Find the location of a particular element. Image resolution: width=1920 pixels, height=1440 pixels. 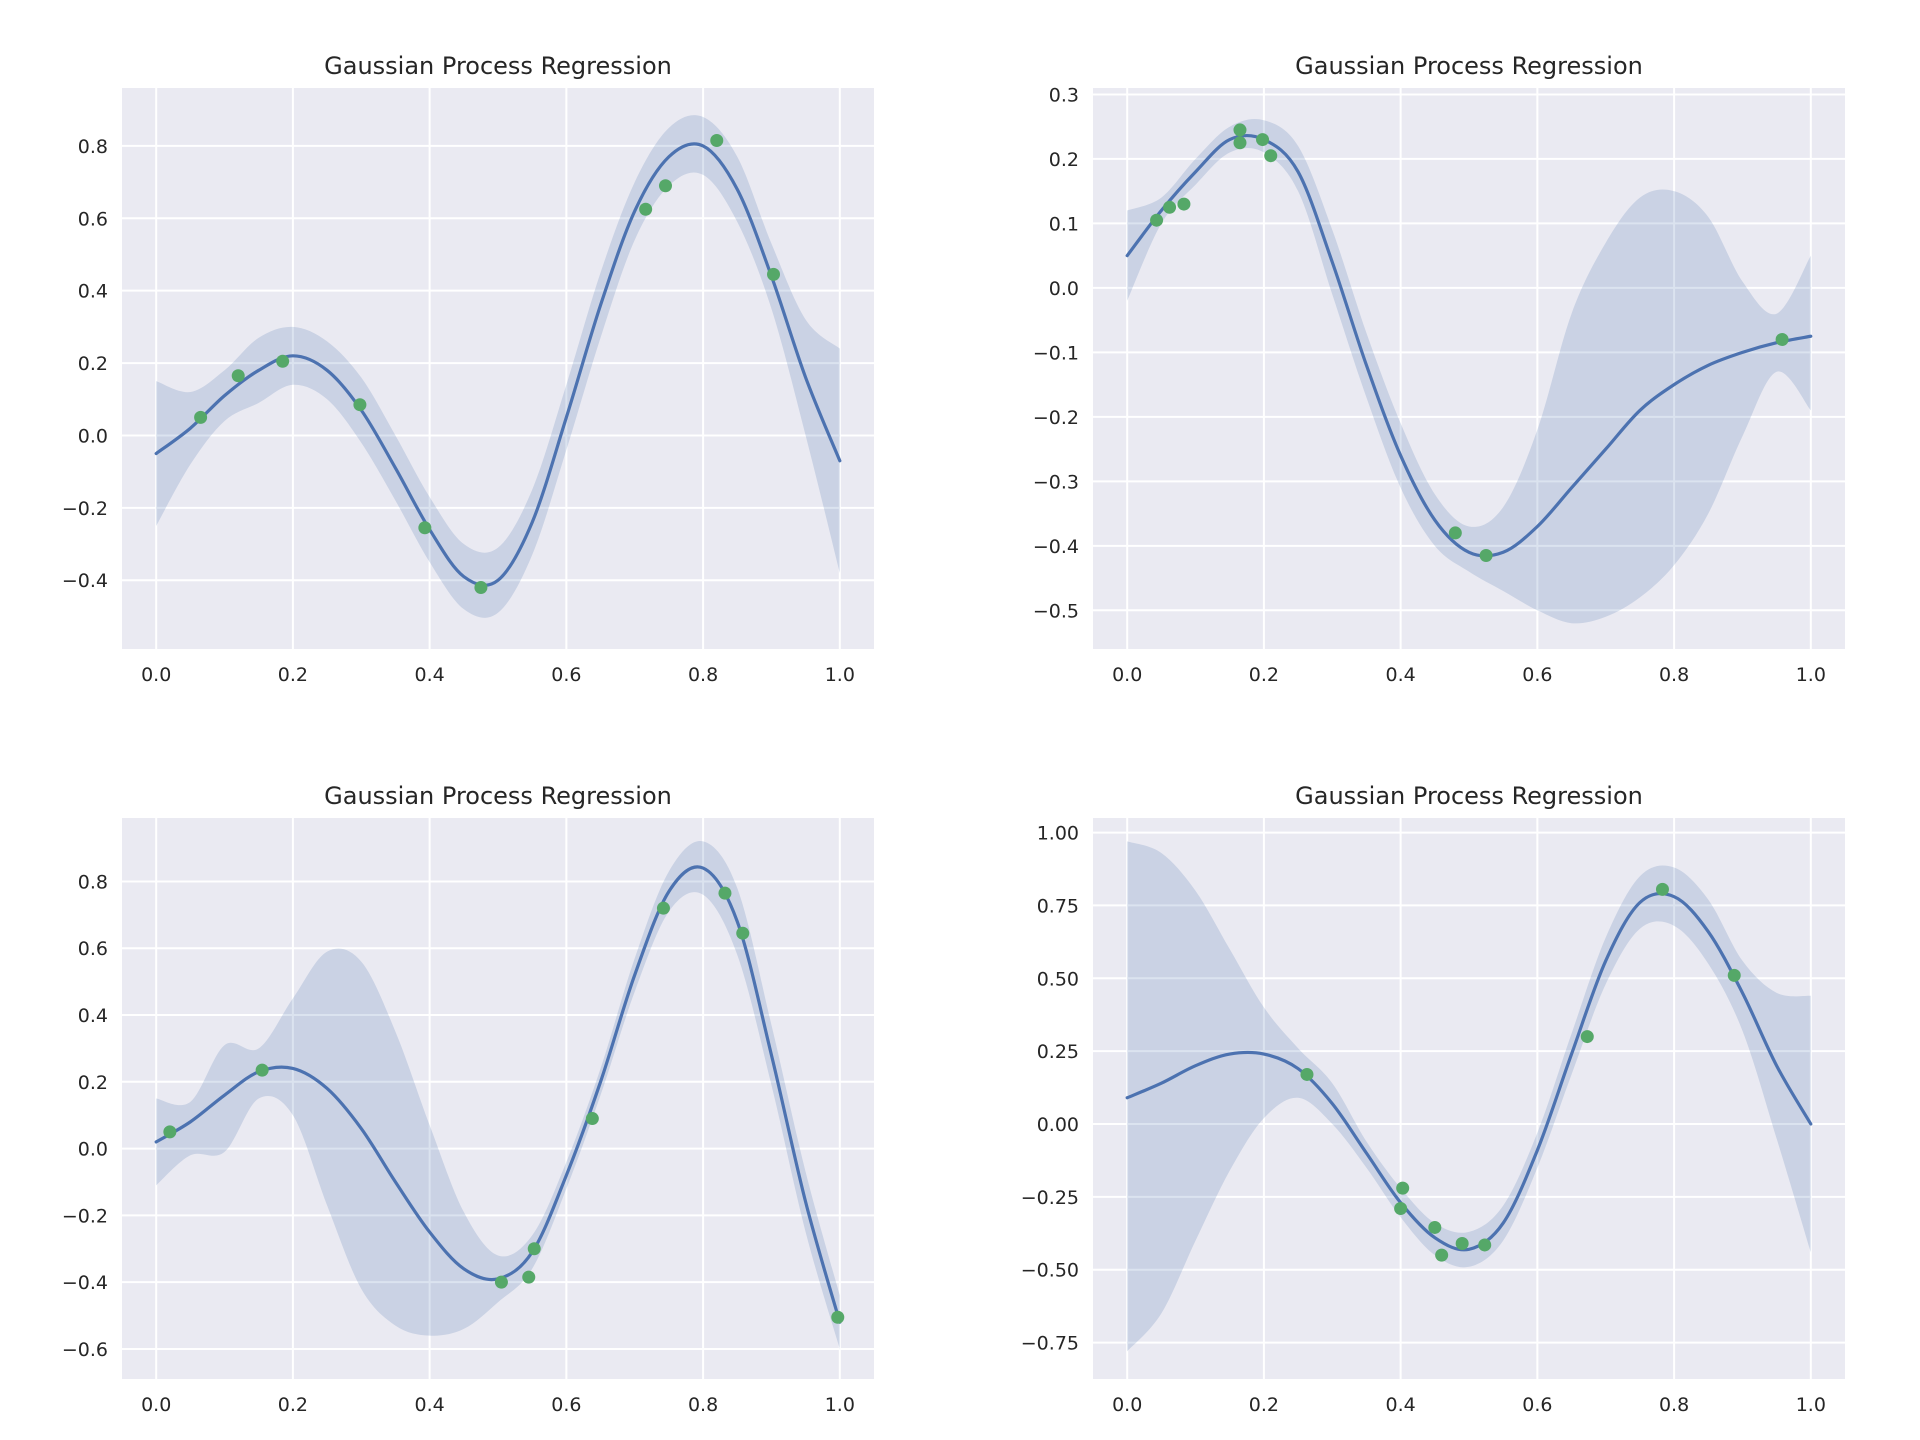

y-tick-label: −0.1 is located at coordinates (1056, 353).